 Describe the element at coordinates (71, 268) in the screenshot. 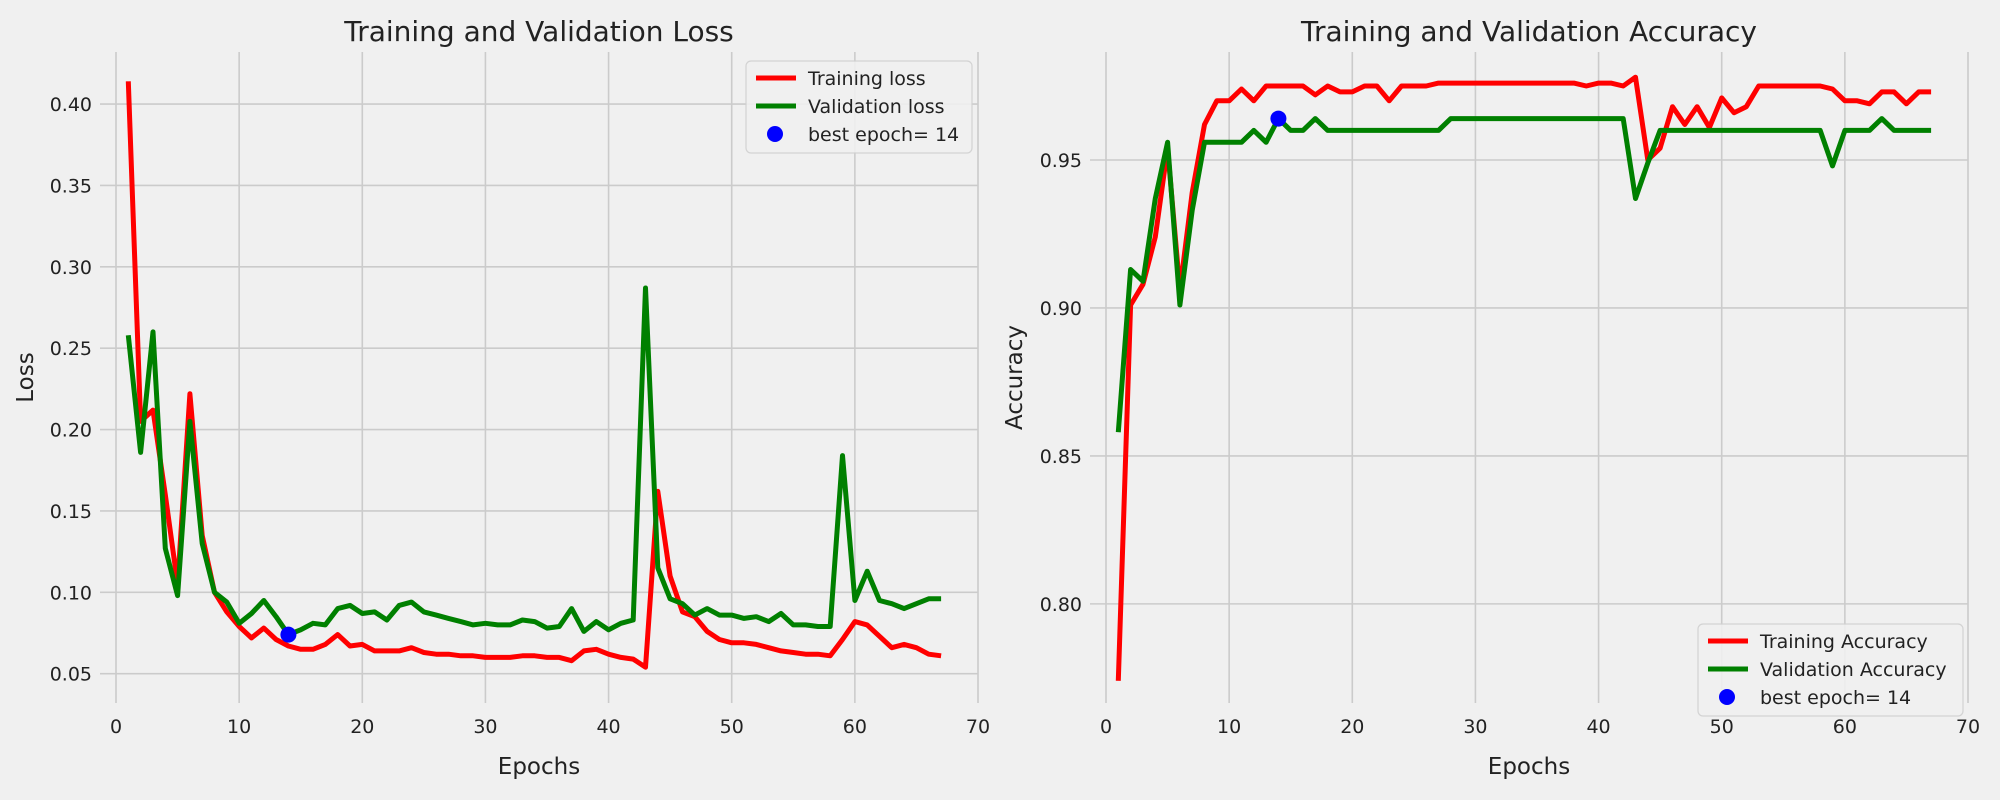

I see `loss-y-tick-label: 0.30` at that location.